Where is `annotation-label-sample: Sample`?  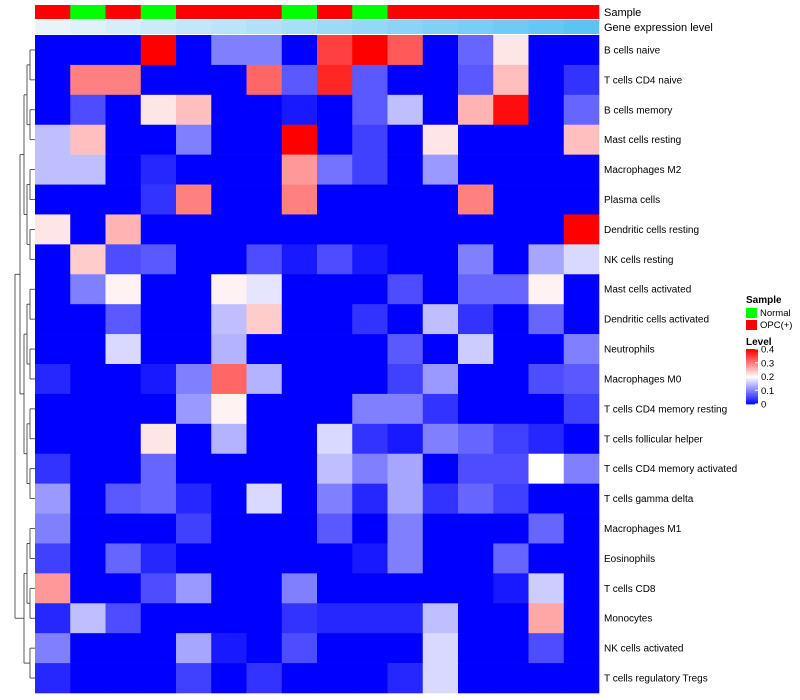
annotation-label-sample: Sample is located at coordinates (622, 13).